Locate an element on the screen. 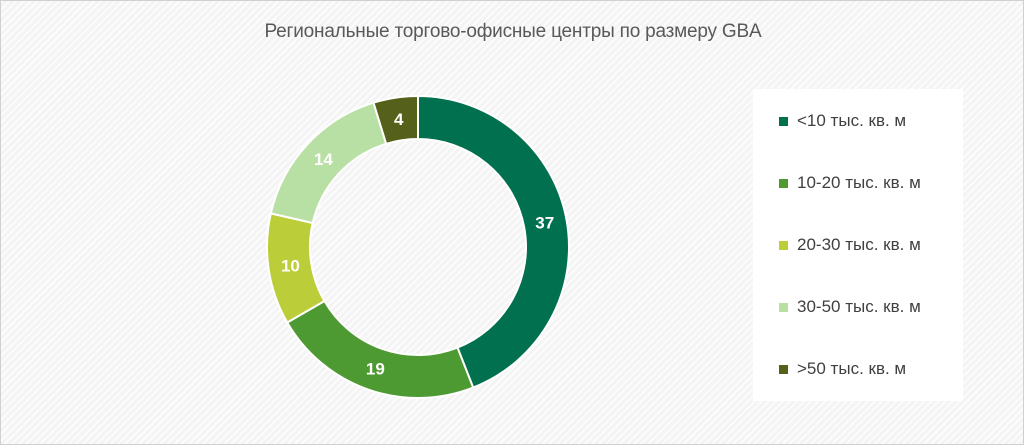 This screenshot has height=446, width=1024. legend-item-3: 20-30 тыс. кв. м is located at coordinates (850, 245).